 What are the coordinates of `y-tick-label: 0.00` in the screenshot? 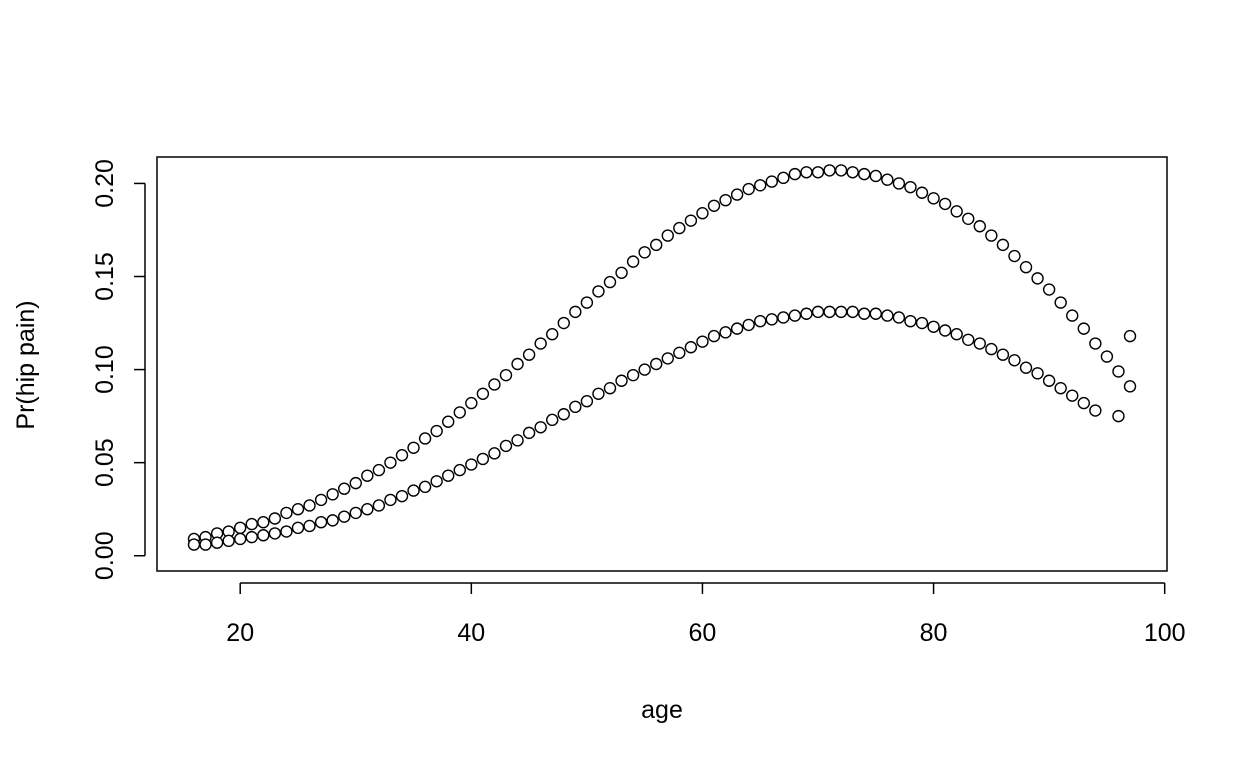 It's located at (105, 555).